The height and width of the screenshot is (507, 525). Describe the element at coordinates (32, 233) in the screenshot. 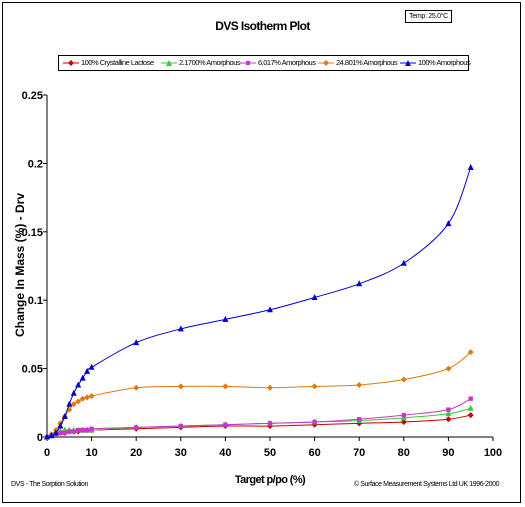

I see `y-tick-label: 0.15` at that location.